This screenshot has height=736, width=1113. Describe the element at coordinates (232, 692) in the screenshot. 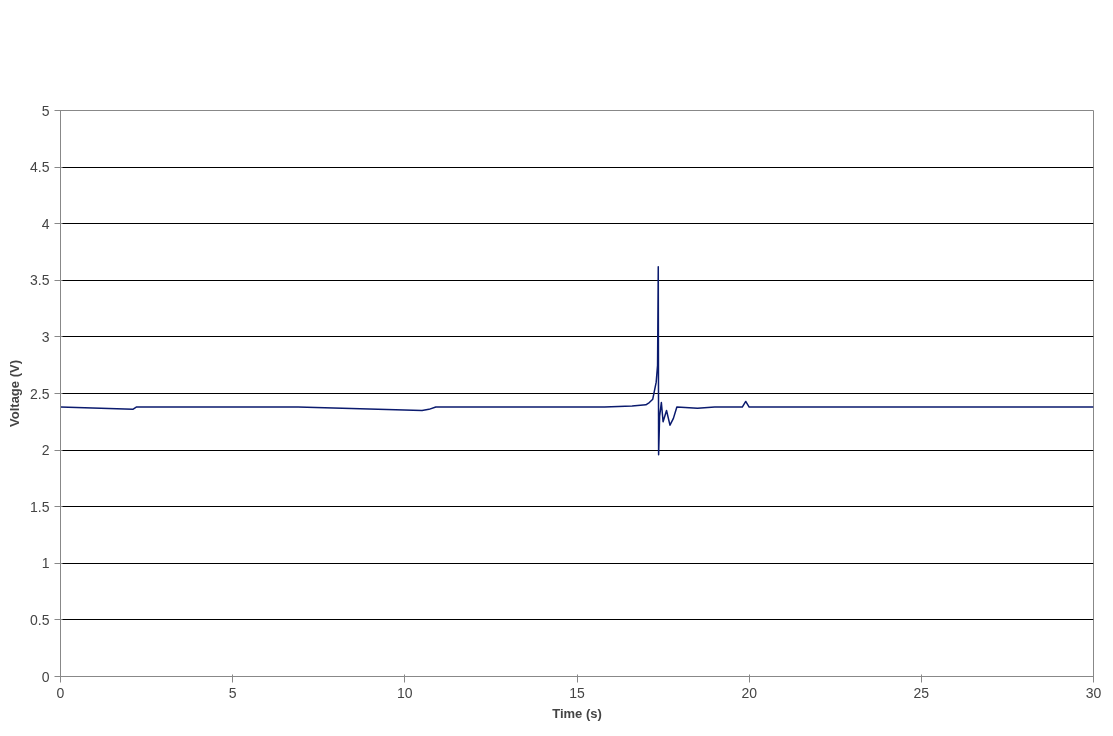

I see `x-tick-label: 5` at that location.